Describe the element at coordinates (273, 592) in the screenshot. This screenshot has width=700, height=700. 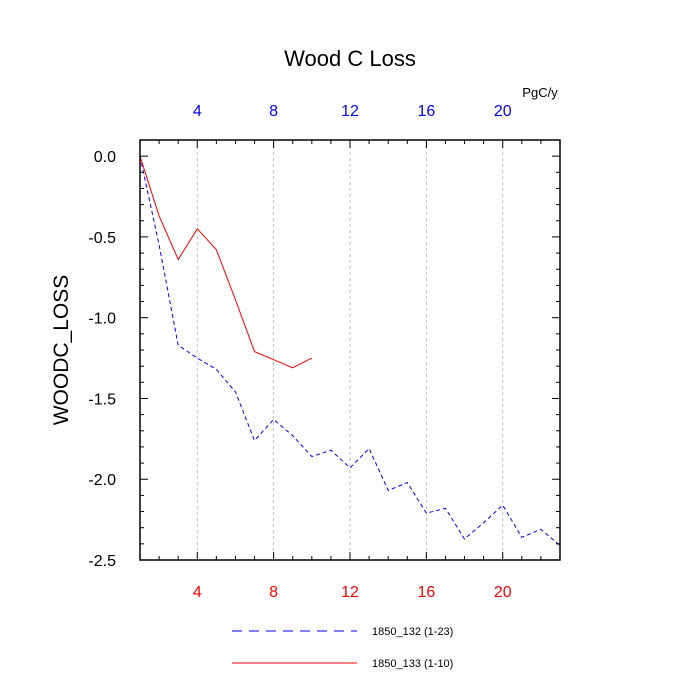
I see `x-tick-label-bottom: 8` at that location.